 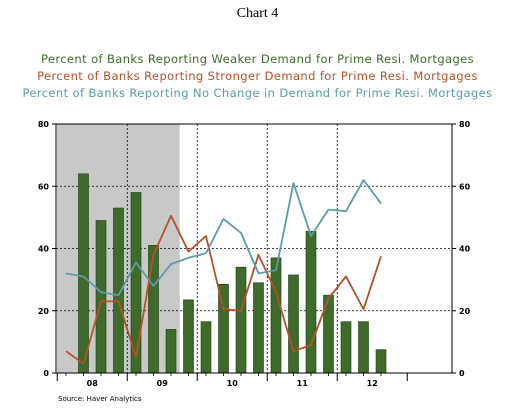 What do you see at coordinates (465, 186) in the screenshot?
I see `y-tick-label-right: 60` at bounding box center [465, 186].